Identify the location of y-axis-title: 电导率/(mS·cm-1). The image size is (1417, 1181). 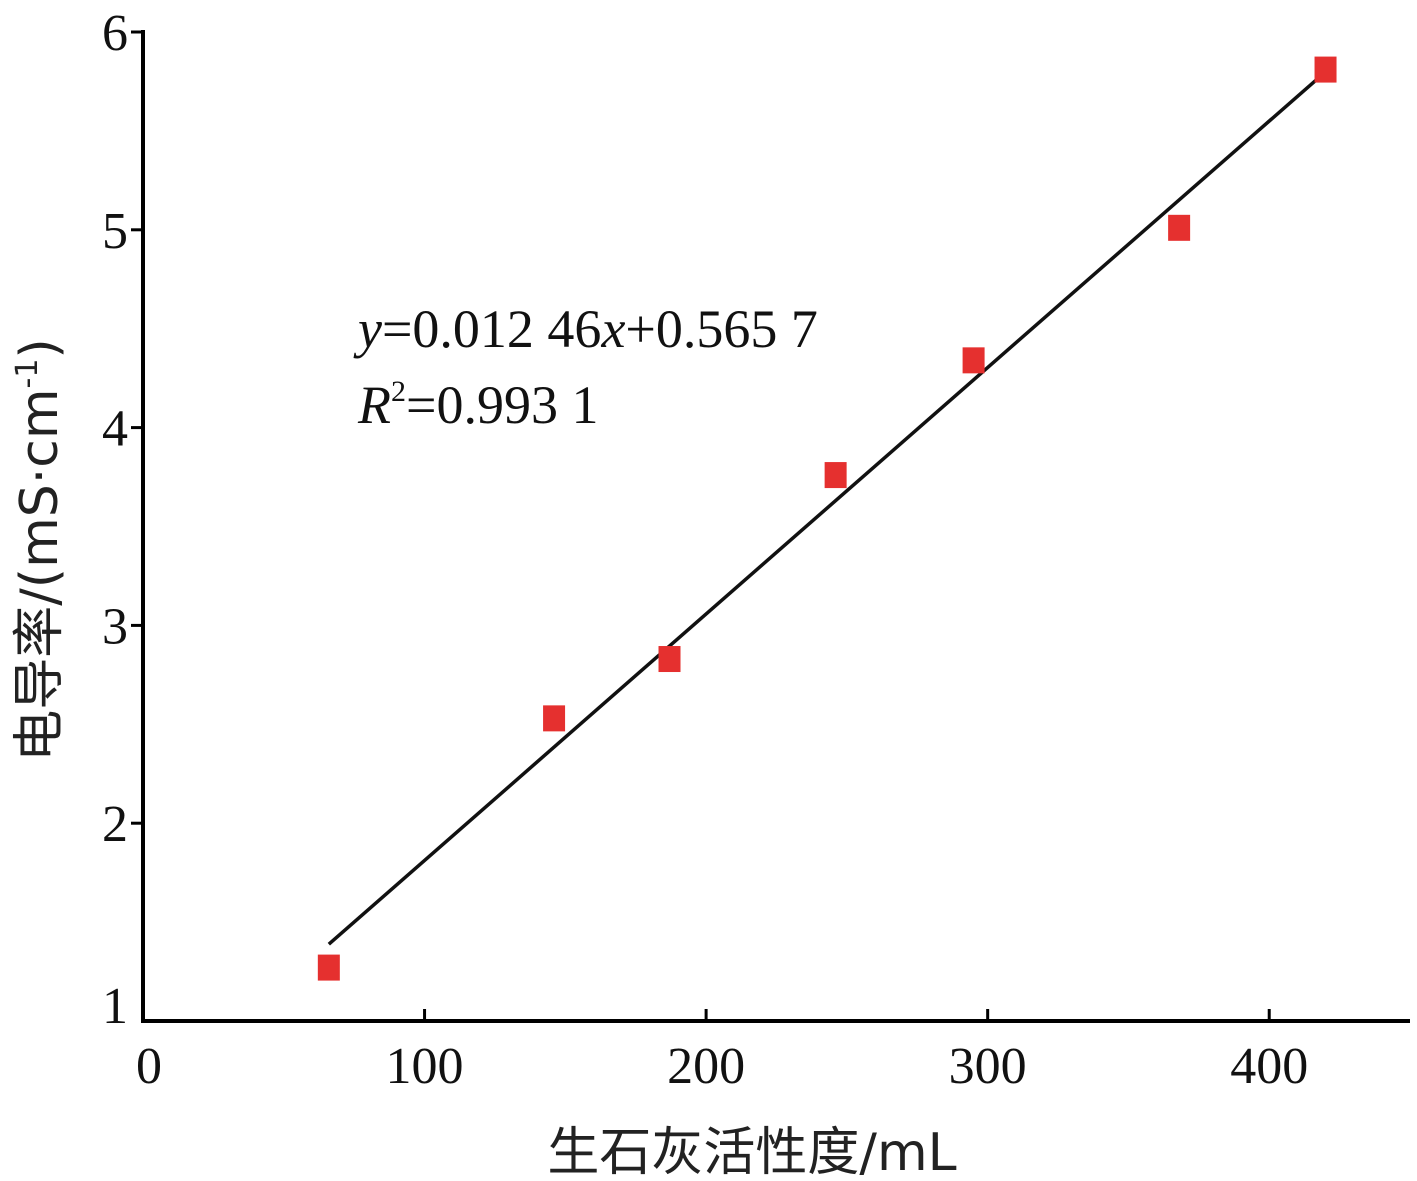
(40, 549).